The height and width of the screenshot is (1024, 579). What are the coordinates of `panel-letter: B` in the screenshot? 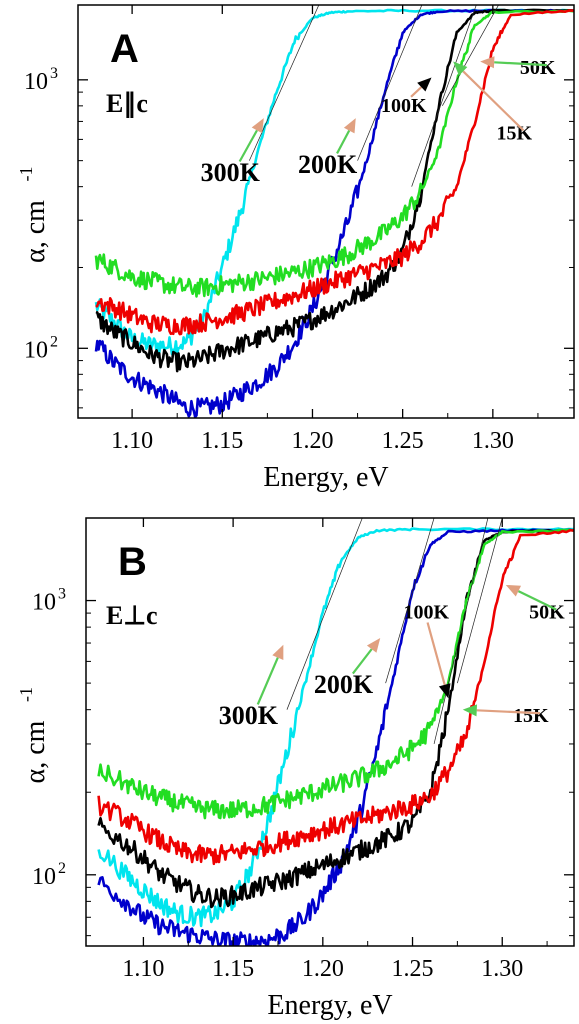 It's located at (132, 562).